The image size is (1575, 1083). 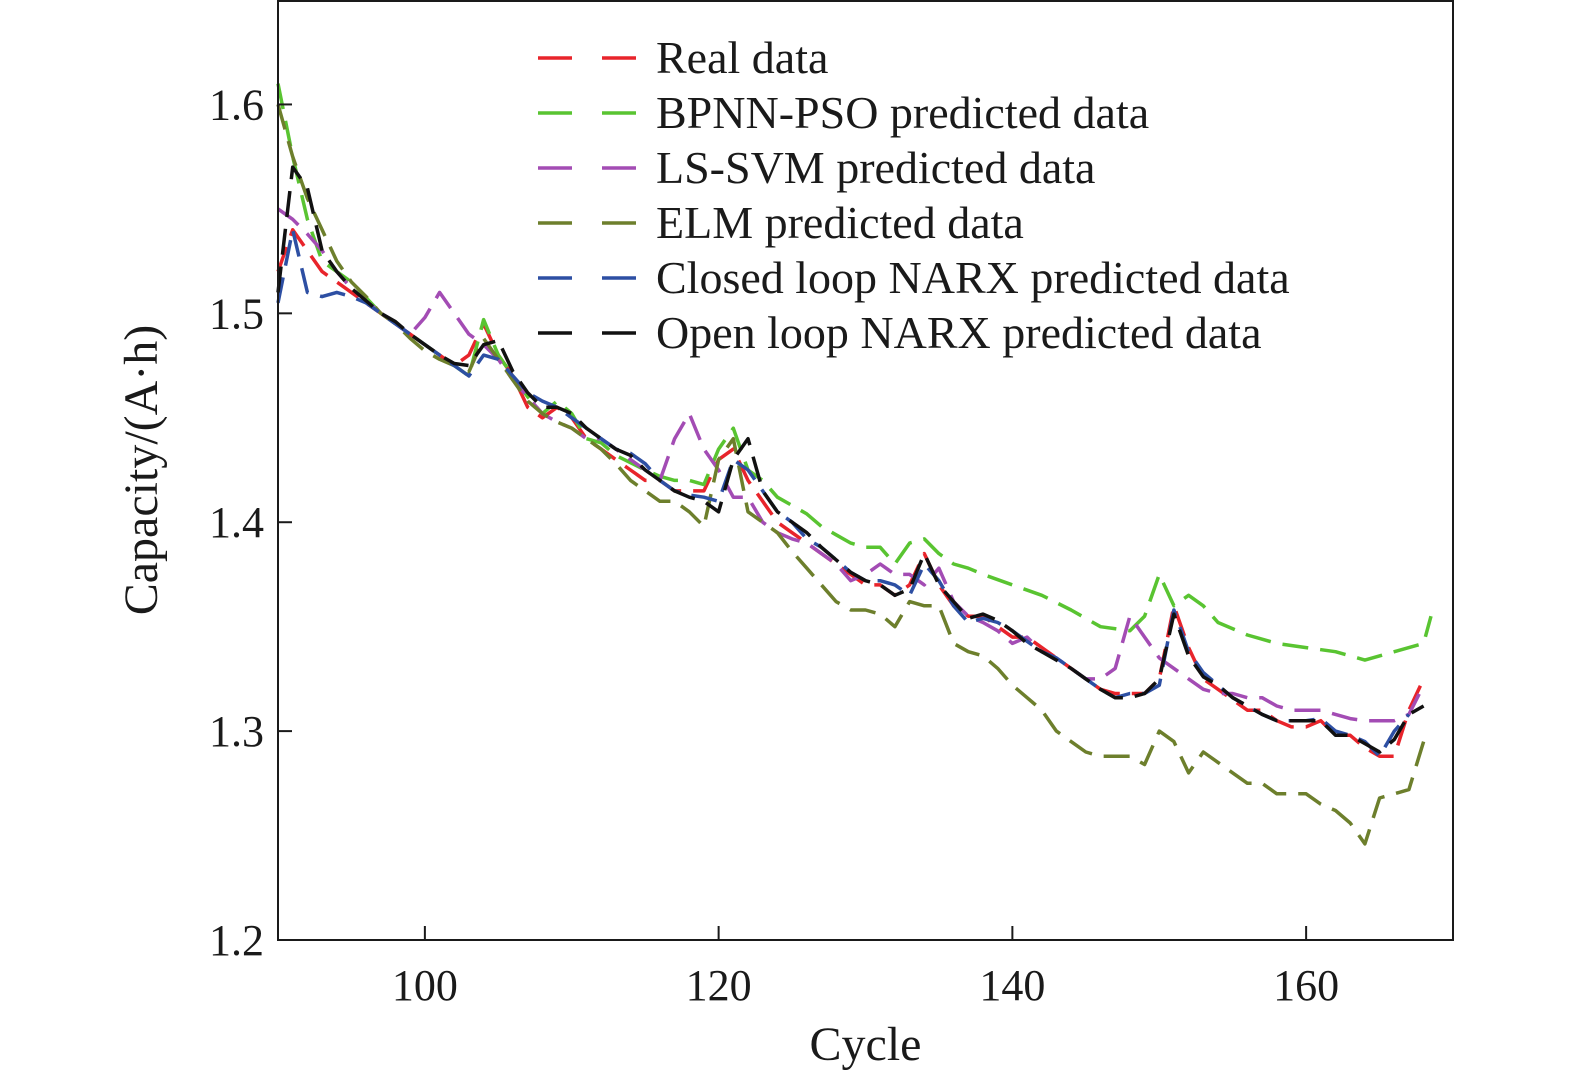 I want to click on legend-label-1: Real data, so click(x=742, y=57).